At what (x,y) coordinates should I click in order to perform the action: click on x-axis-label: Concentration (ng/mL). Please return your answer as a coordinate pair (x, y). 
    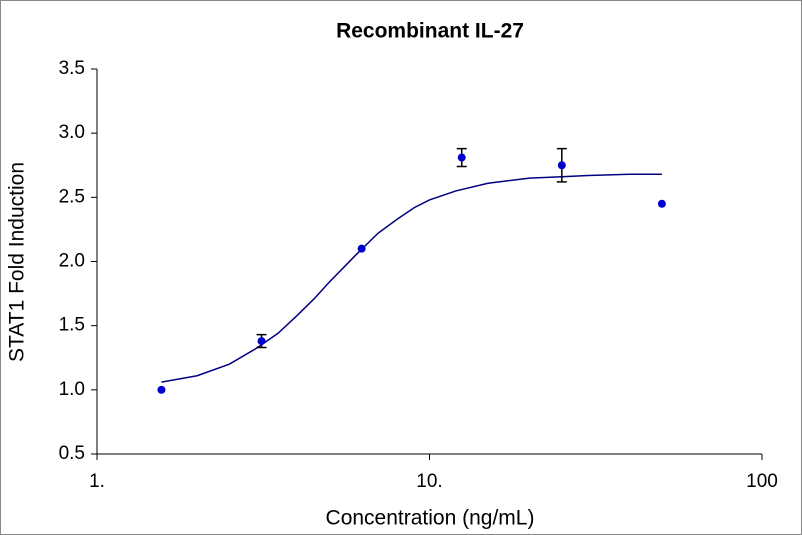
    Looking at the image, I should click on (430, 518).